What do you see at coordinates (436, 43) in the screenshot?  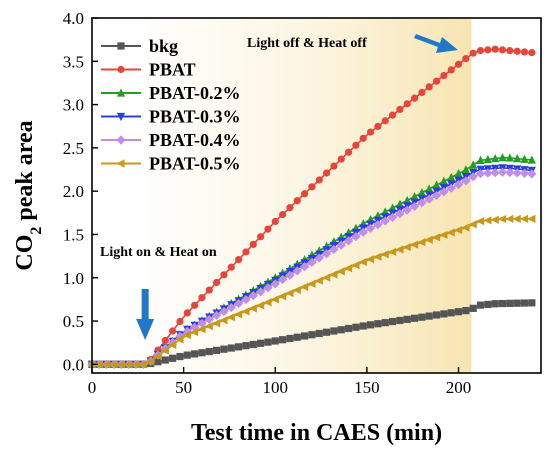 I see `arrow-icon-right` at bounding box center [436, 43].